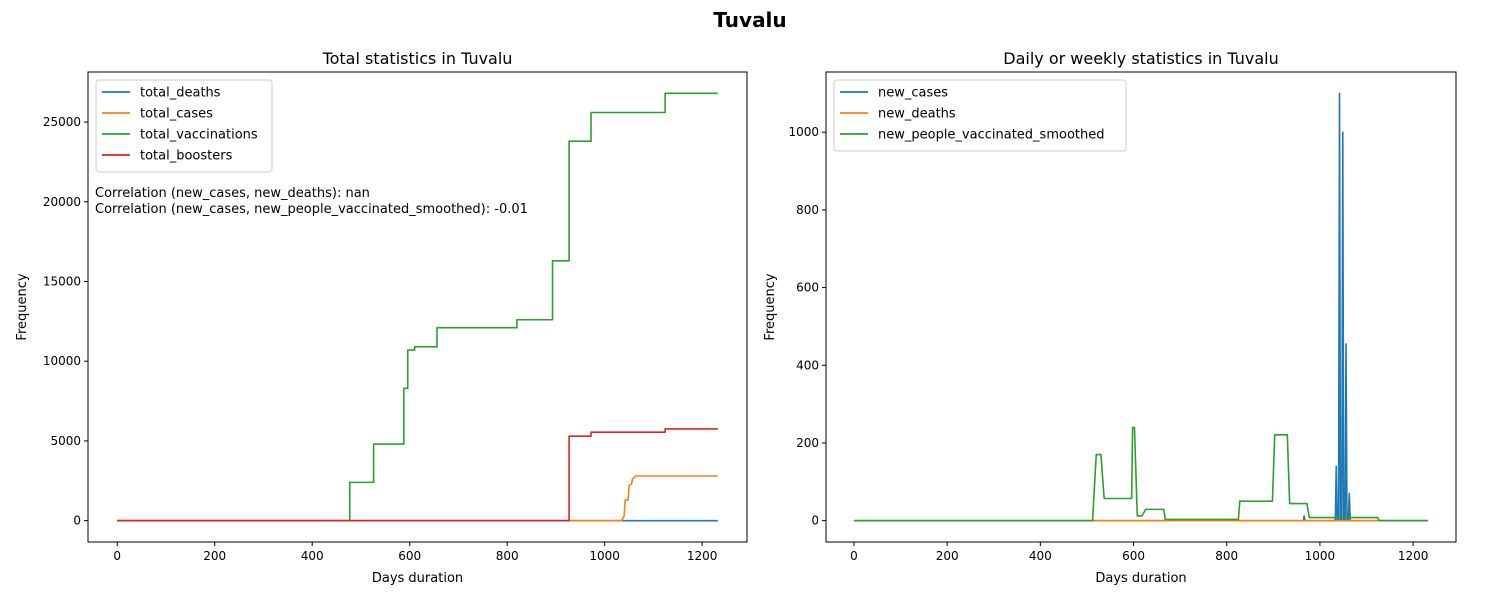 The height and width of the screenshot is (600, 1500). I want to click on y-tick-label: 15000, so click(62, 281).